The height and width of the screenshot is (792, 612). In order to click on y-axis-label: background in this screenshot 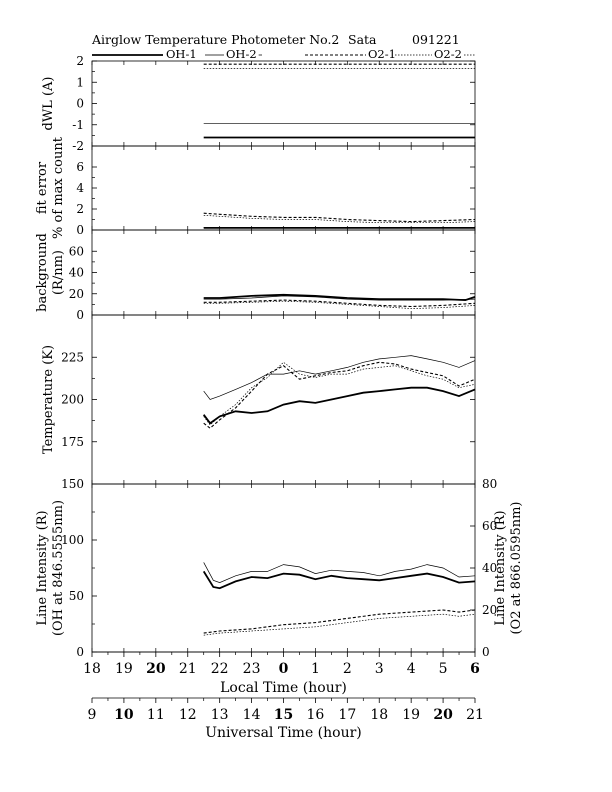, I will do `click(42, 272)`.